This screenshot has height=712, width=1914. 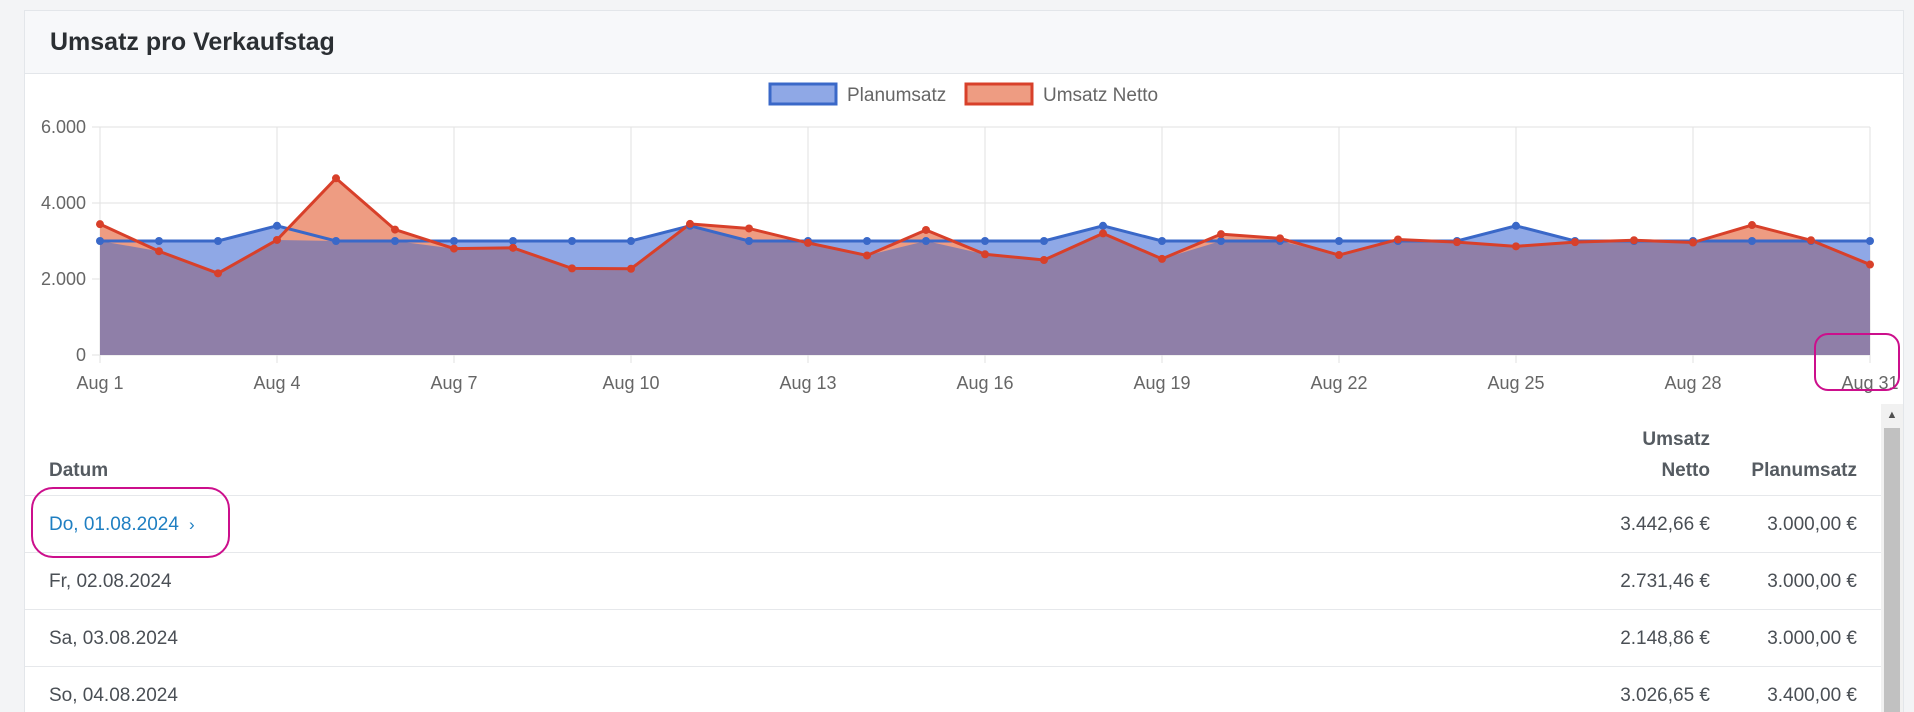 What do you see at coordinates (81, 355) in the screenshot?
I see `y-tick-label: 0` at bounding box center [81, 355].